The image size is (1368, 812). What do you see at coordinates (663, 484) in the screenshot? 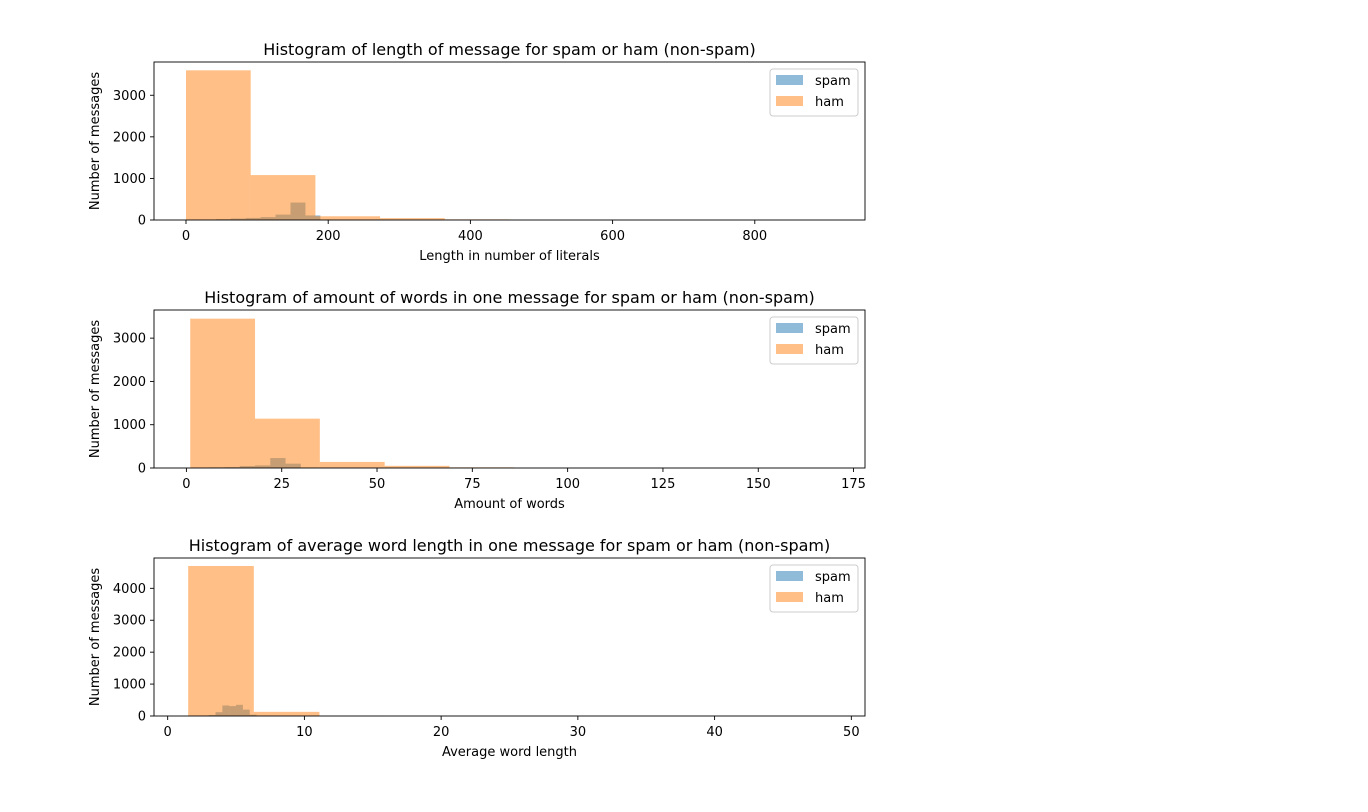
I see `x-tick-label: 125` at bounding box center [663, 484].